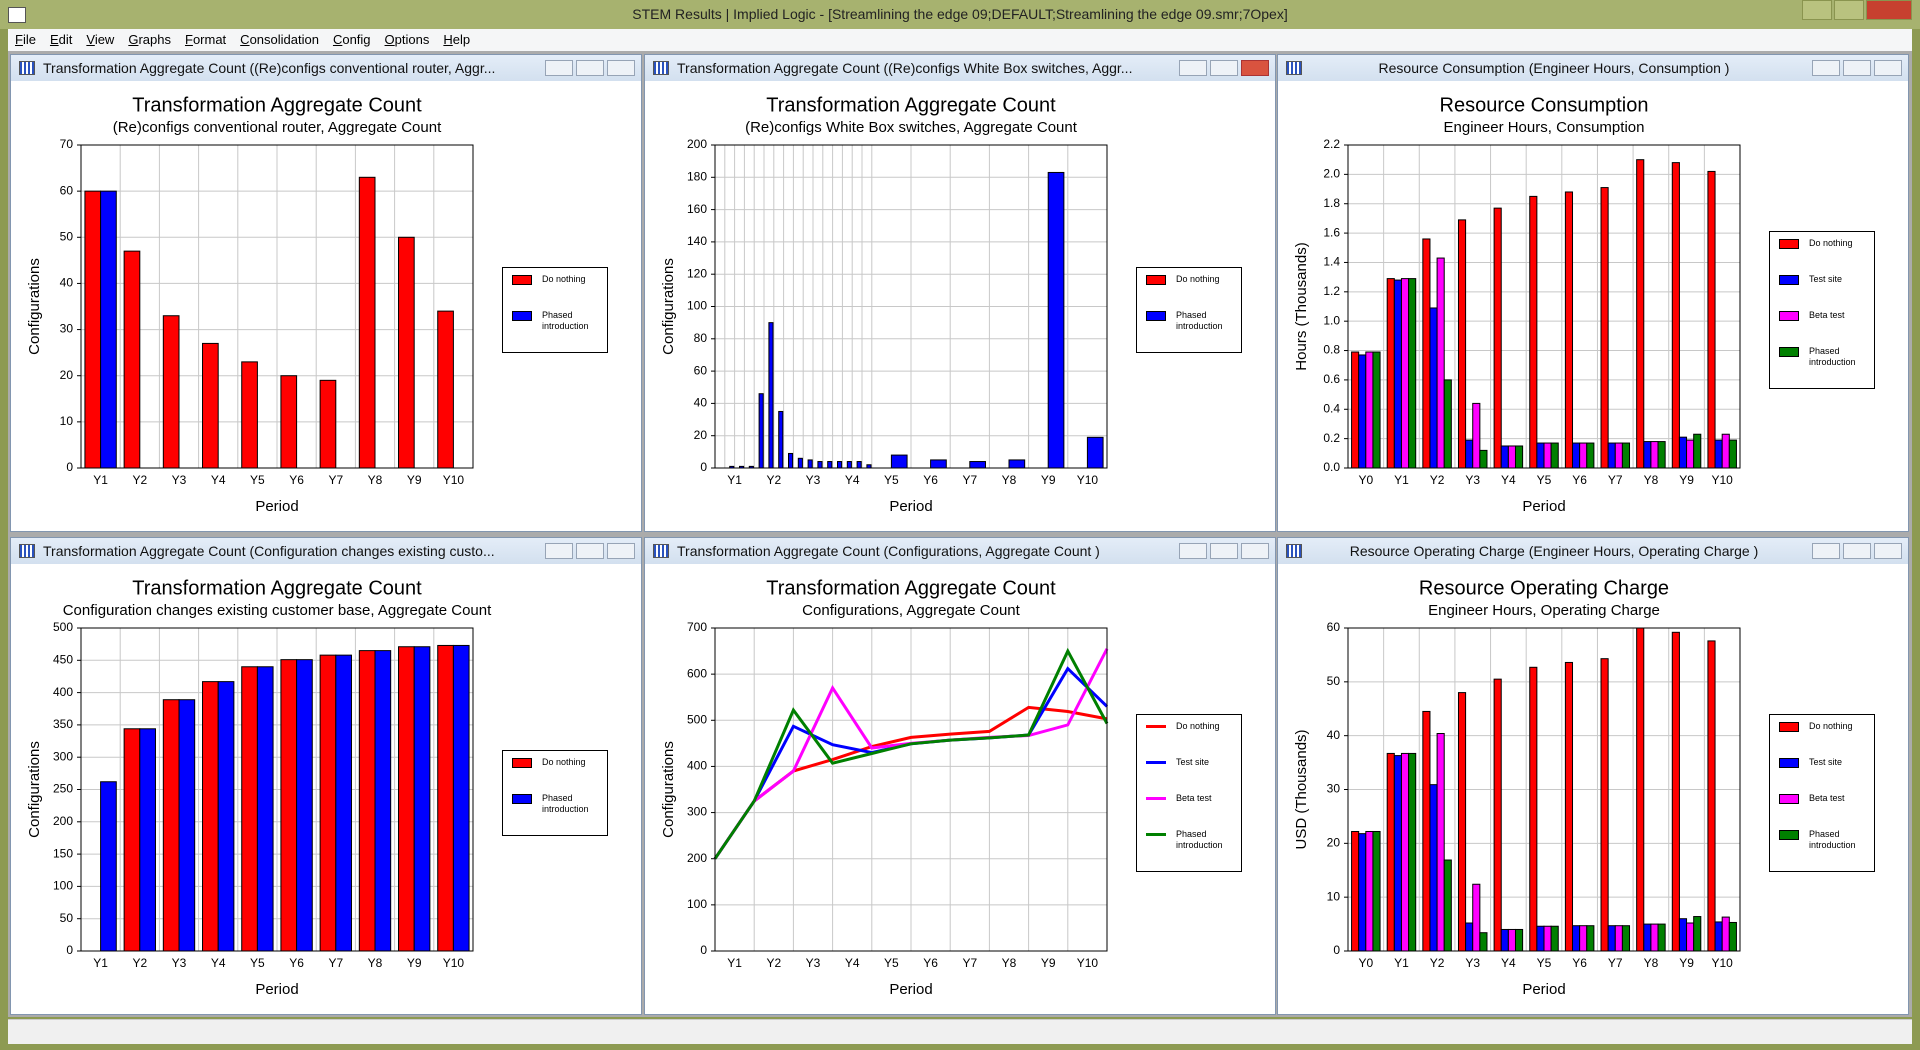 This screenshot has height=1050, width=1920. I want to click on menu-item: Graphs, so click(149, 39).